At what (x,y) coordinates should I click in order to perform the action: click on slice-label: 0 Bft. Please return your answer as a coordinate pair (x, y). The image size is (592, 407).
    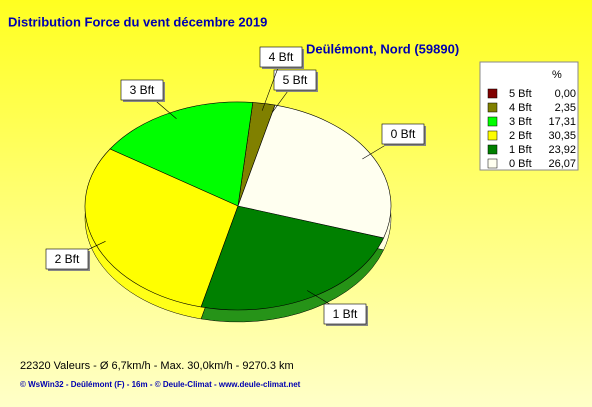
    Looking at the image, I should click on (403, 134).